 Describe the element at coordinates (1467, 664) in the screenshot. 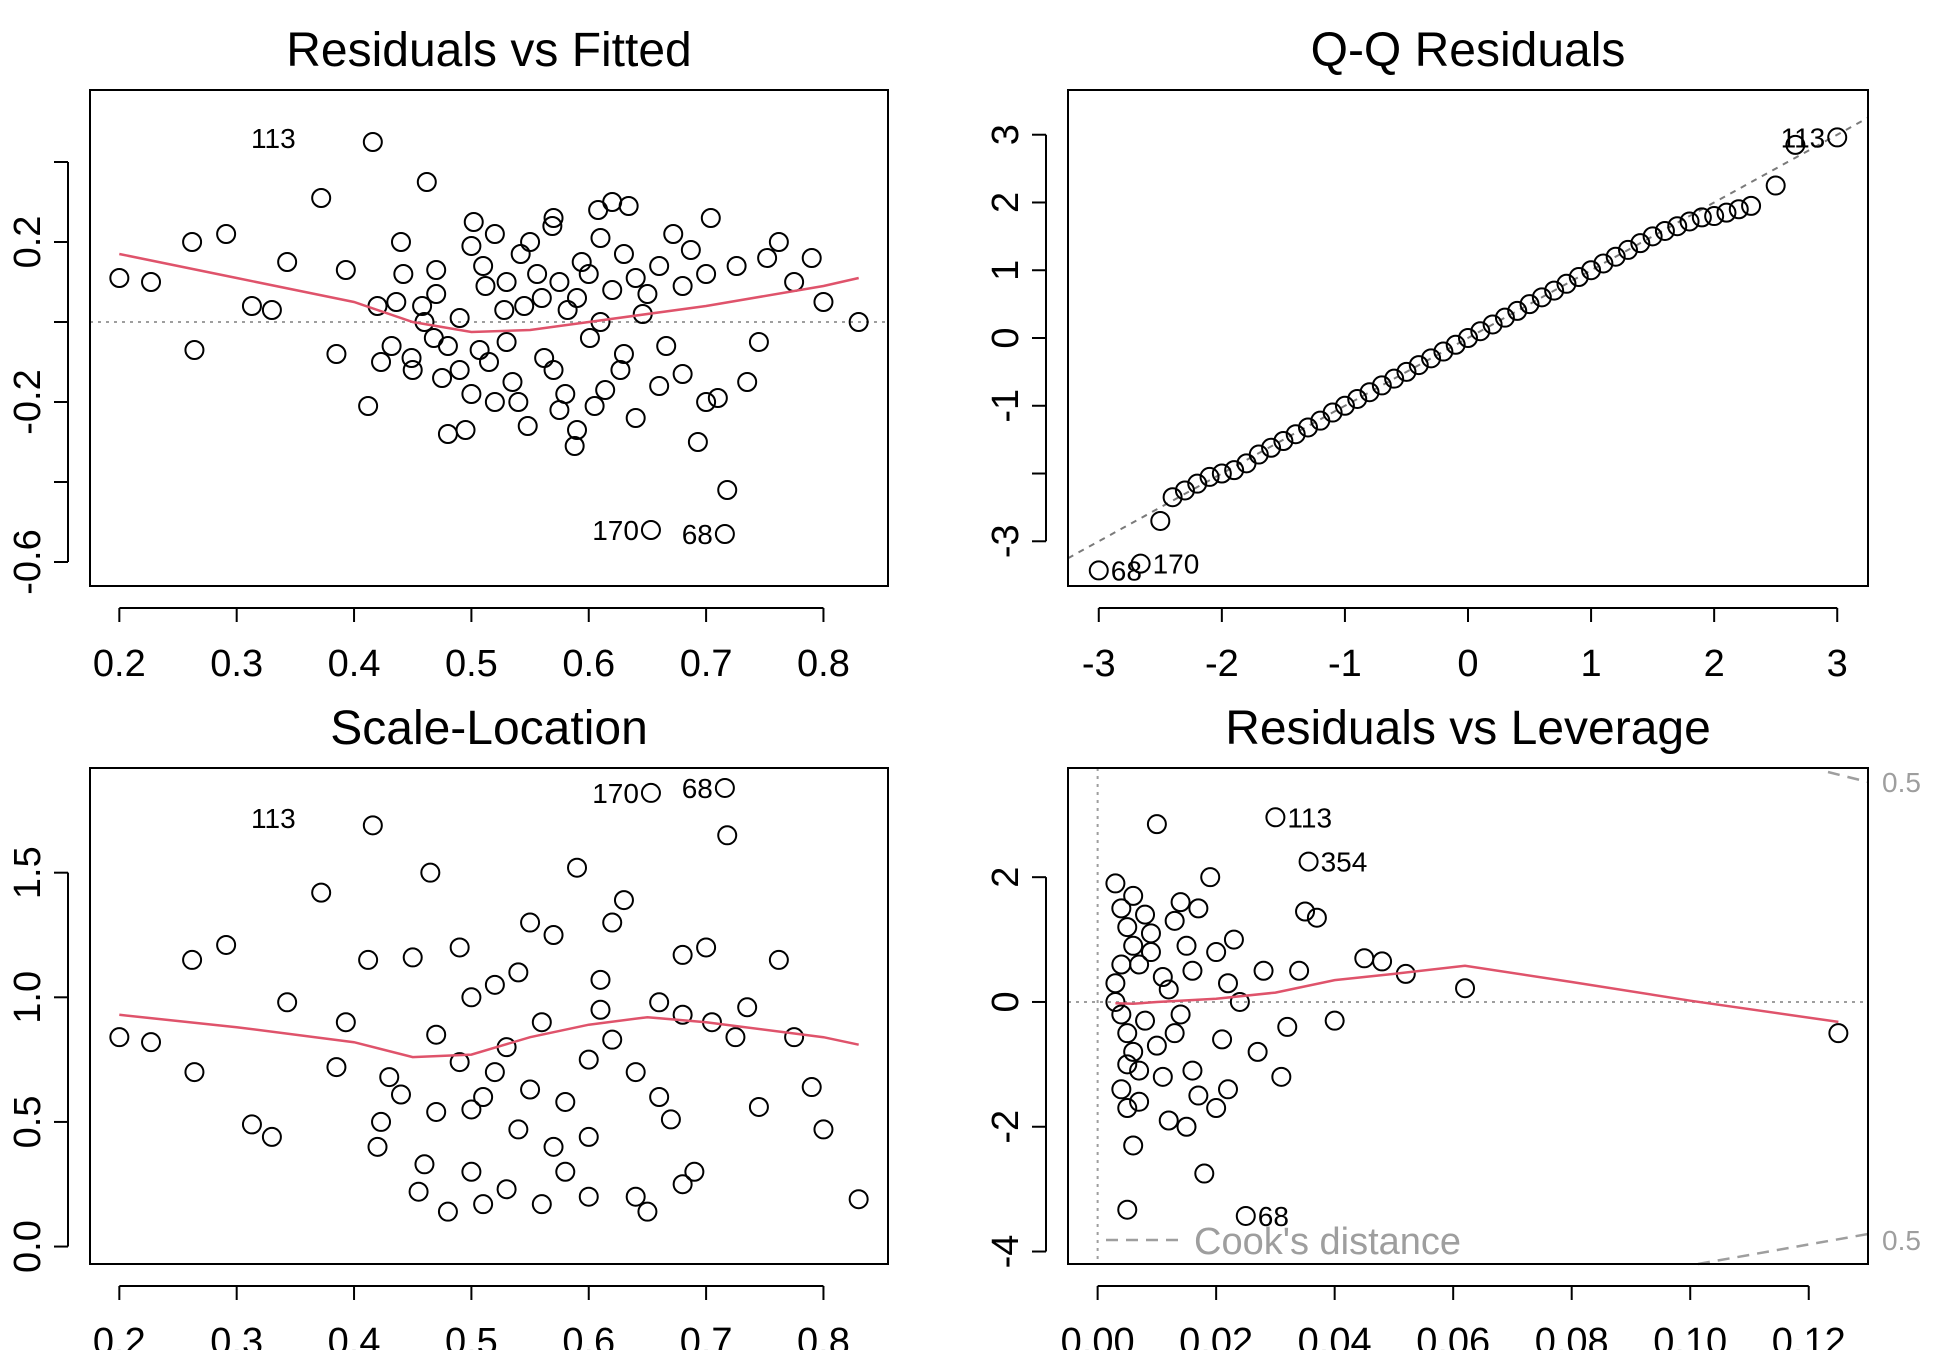

I see `x-tick-label: 0` at that location.